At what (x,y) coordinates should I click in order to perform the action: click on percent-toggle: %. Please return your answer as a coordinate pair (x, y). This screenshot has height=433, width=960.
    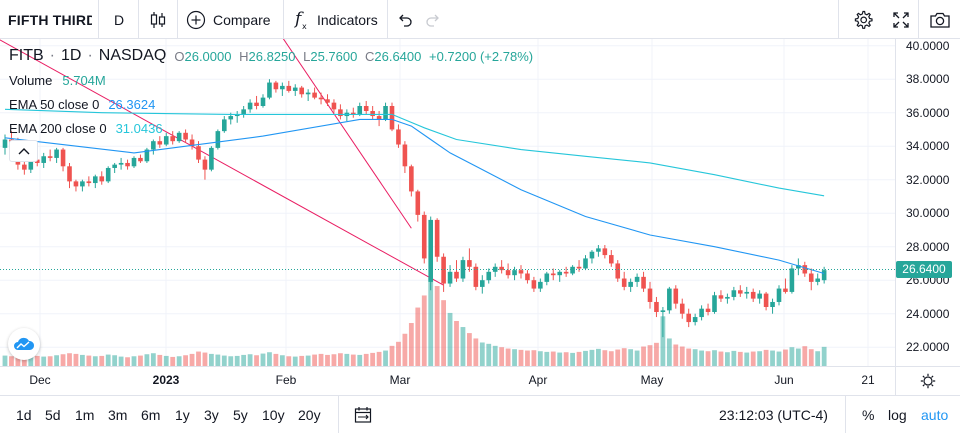
    Looking at the image, I should click on (868, 415).